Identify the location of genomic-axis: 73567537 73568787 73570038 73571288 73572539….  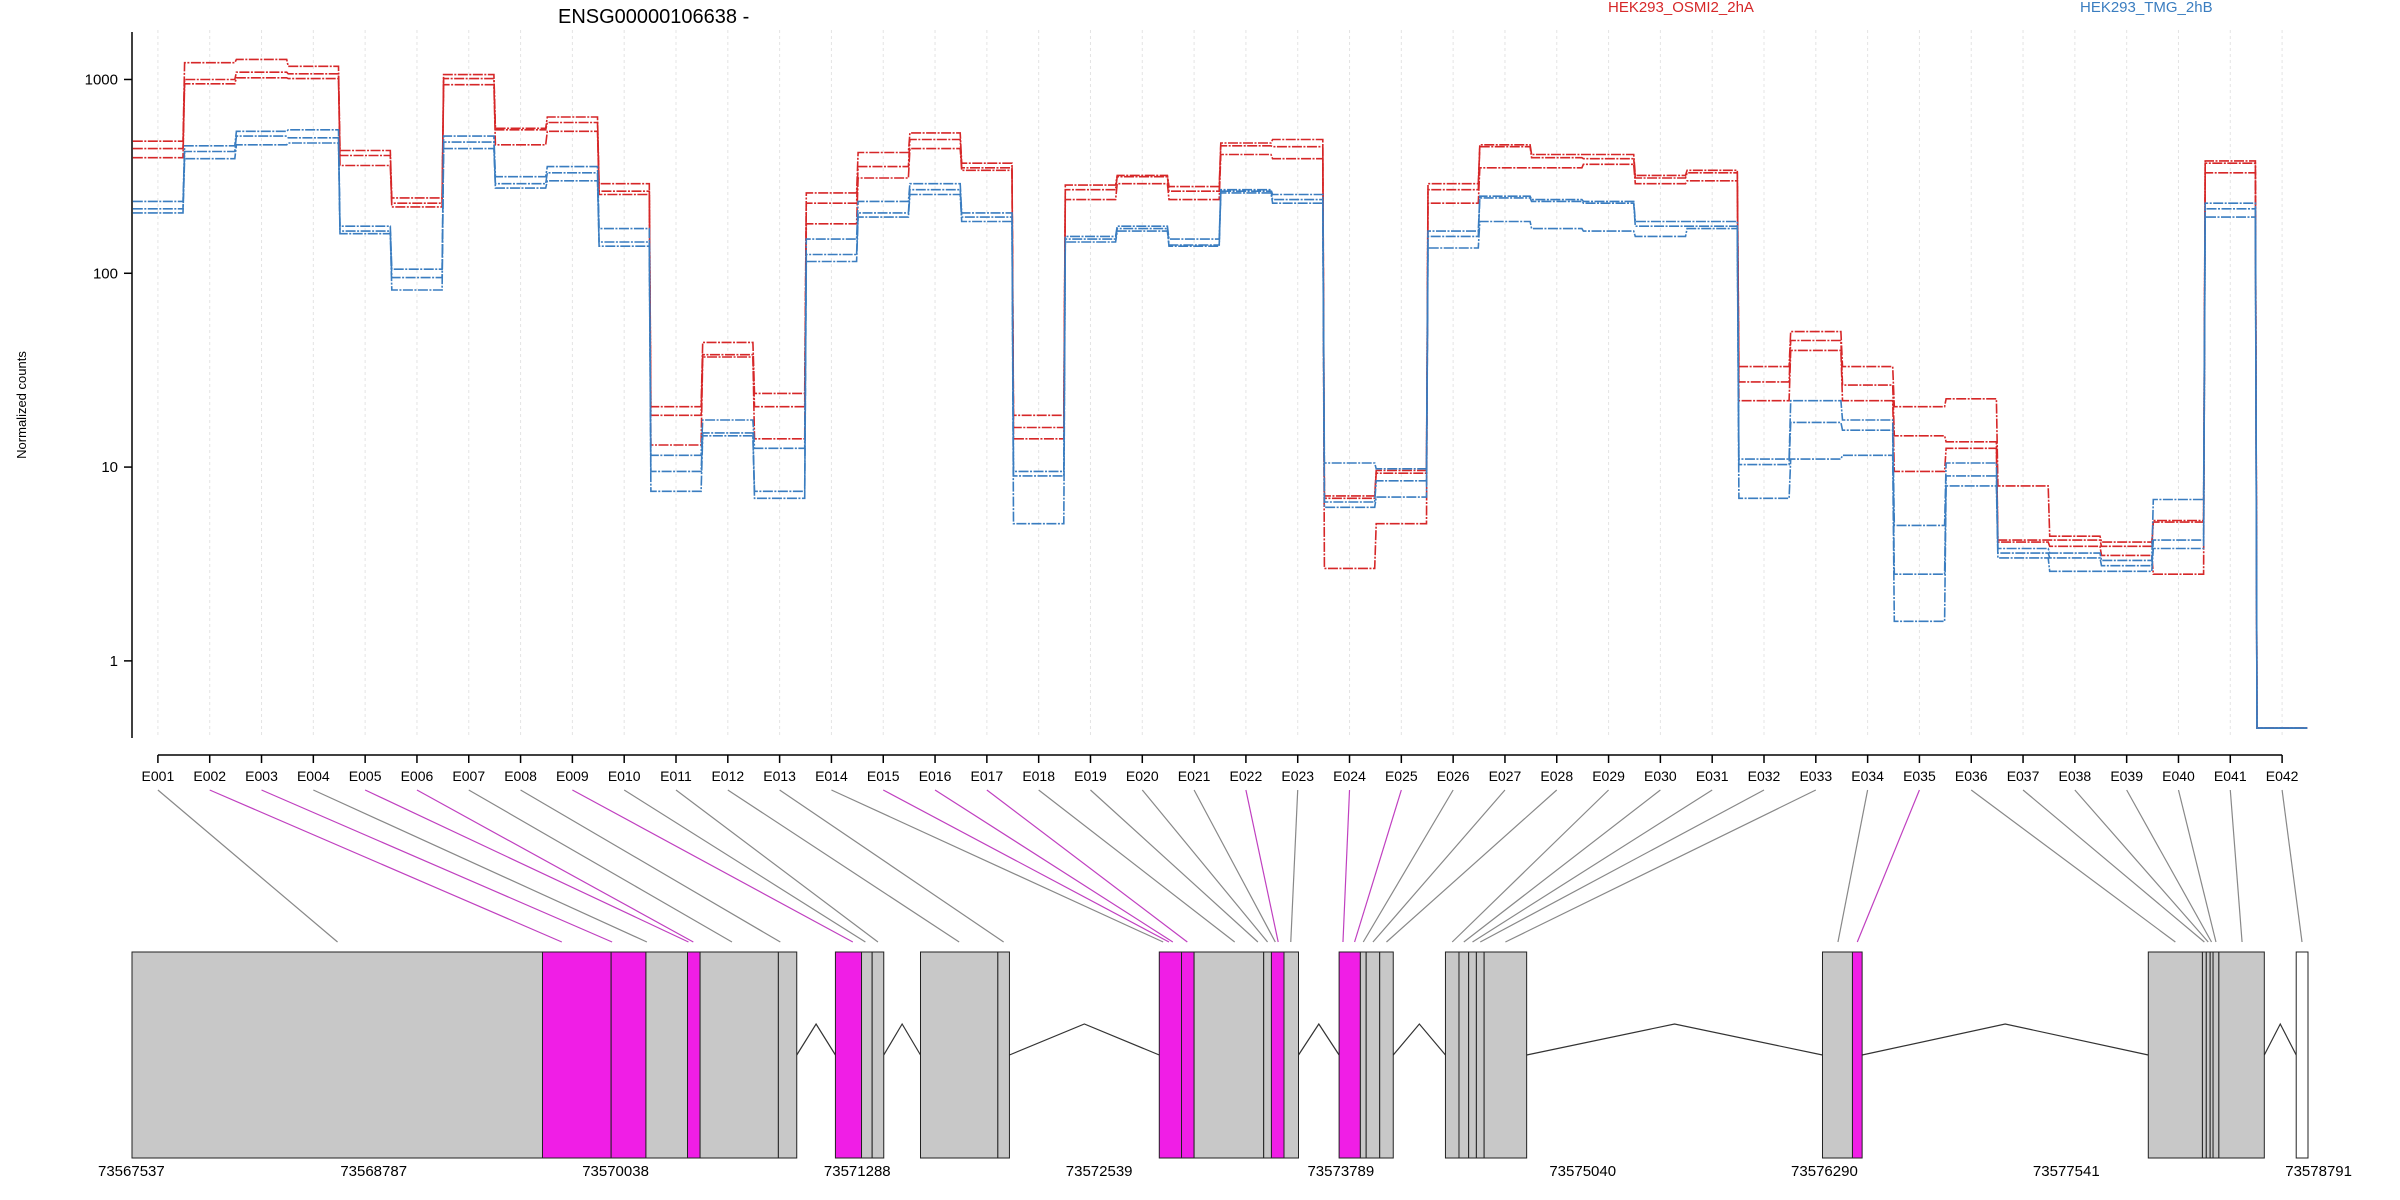
(1225, 1171).